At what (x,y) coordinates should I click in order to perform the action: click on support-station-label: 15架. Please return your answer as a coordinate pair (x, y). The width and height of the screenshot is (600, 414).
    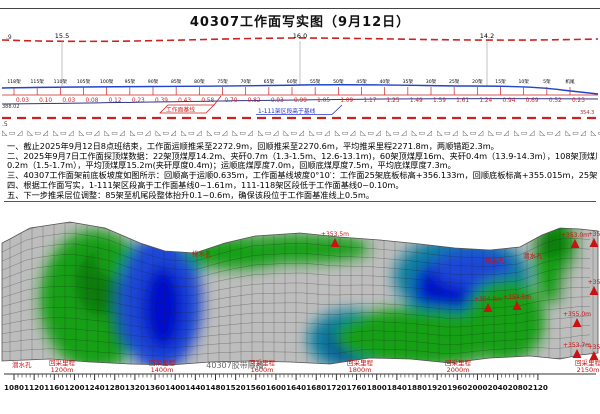
    Looking at the image, I should click on (500, 82).